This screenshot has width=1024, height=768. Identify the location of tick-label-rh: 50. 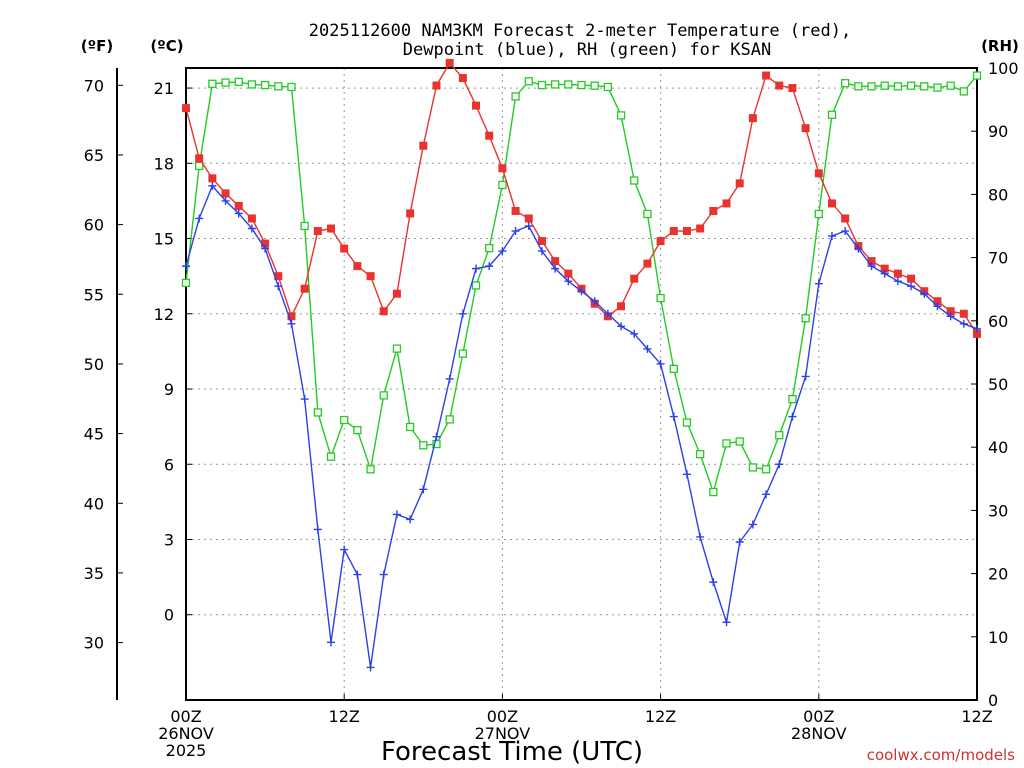
(998, 384).